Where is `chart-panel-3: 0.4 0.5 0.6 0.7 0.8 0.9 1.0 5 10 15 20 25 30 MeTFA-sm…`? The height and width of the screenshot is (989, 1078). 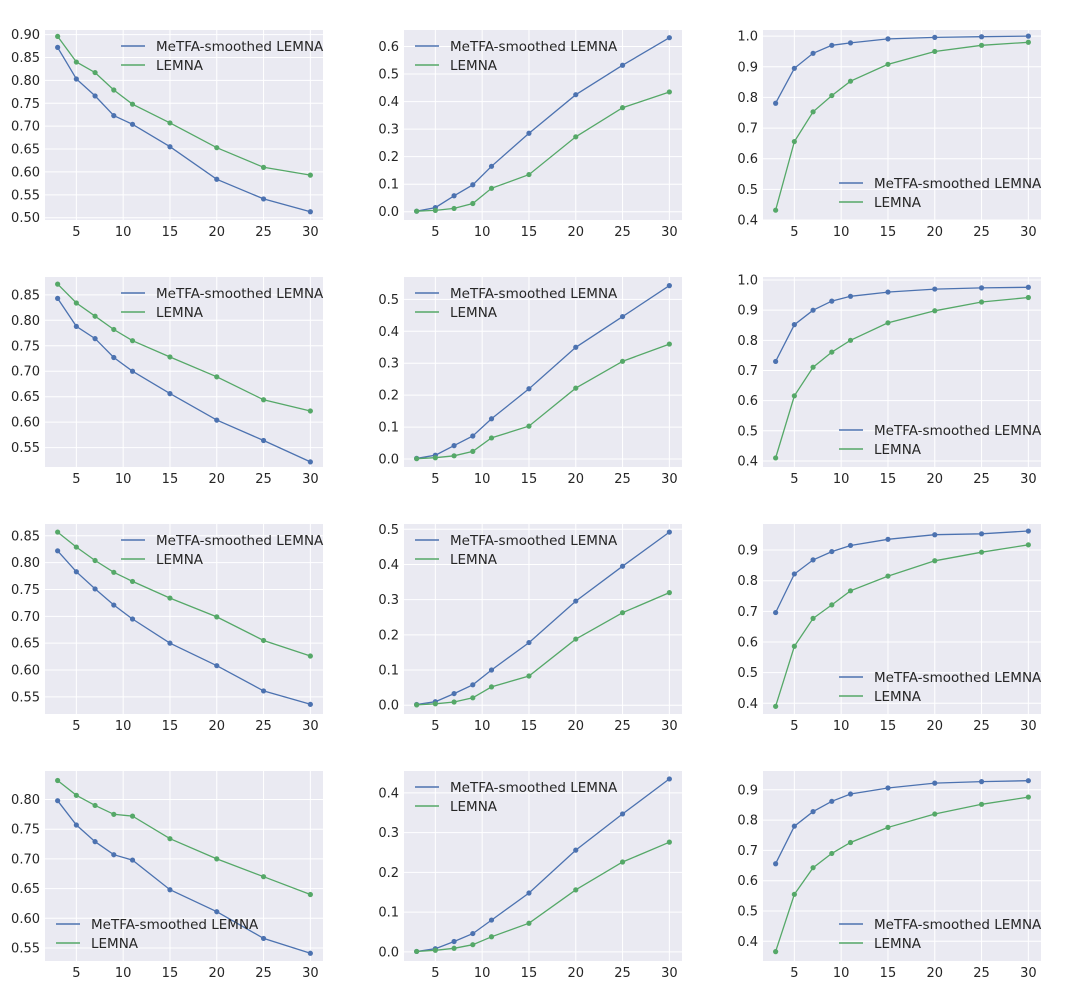
chart-panel-3: 0.4 0.5 0.6 0.7 0.8 0.9 1.0 5 10 15 20 25 30 MeTFA-sm… is located at coordinates (889, 135).